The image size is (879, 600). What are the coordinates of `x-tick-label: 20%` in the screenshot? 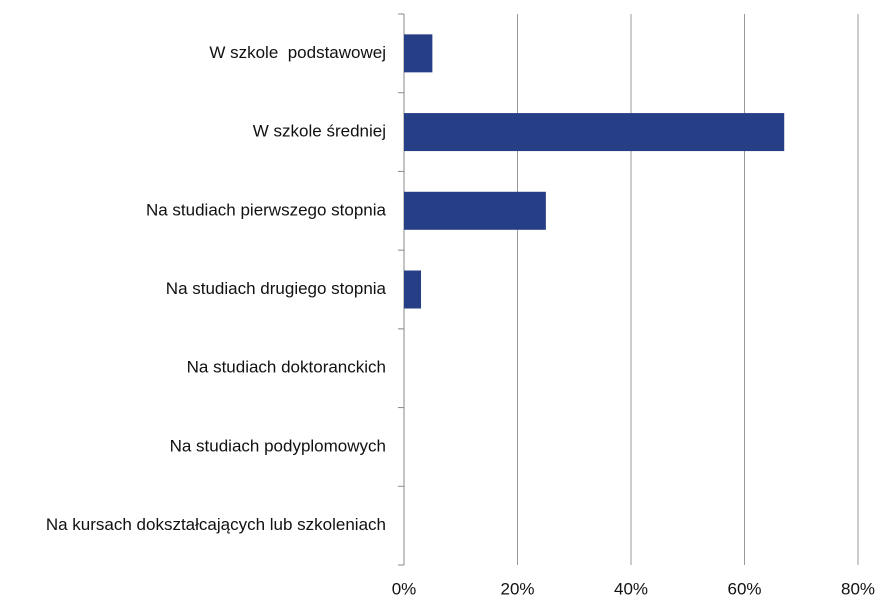 It's located at (517, 588).